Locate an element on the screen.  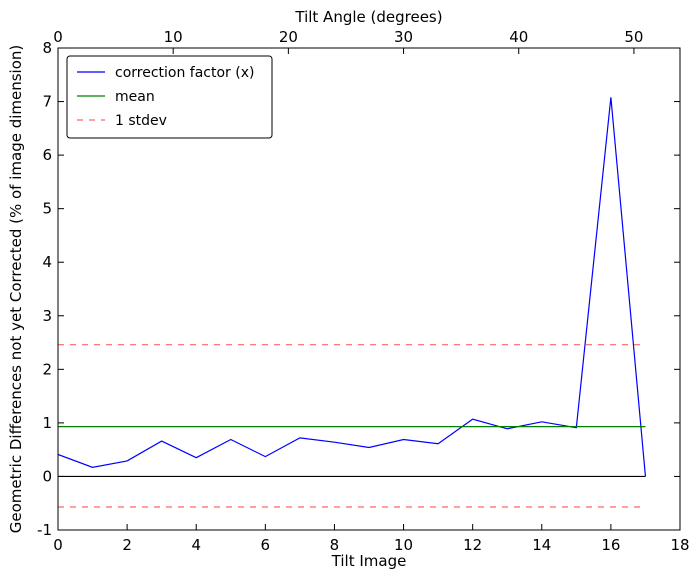
top-x-tick-label: 50 is located at coordinates (633, 37).